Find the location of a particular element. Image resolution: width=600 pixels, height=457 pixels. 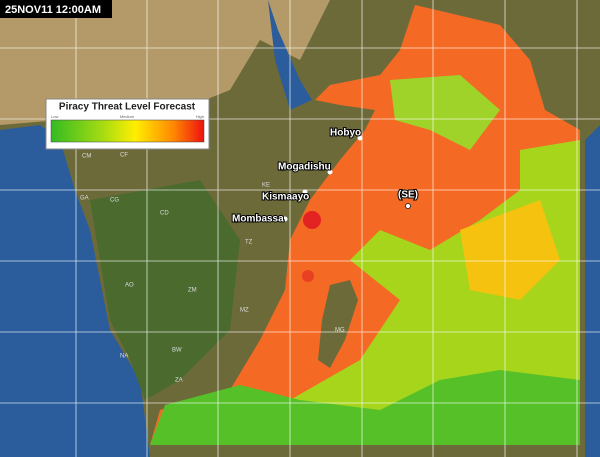

country-code: CM is located at coordinates (86, 157).